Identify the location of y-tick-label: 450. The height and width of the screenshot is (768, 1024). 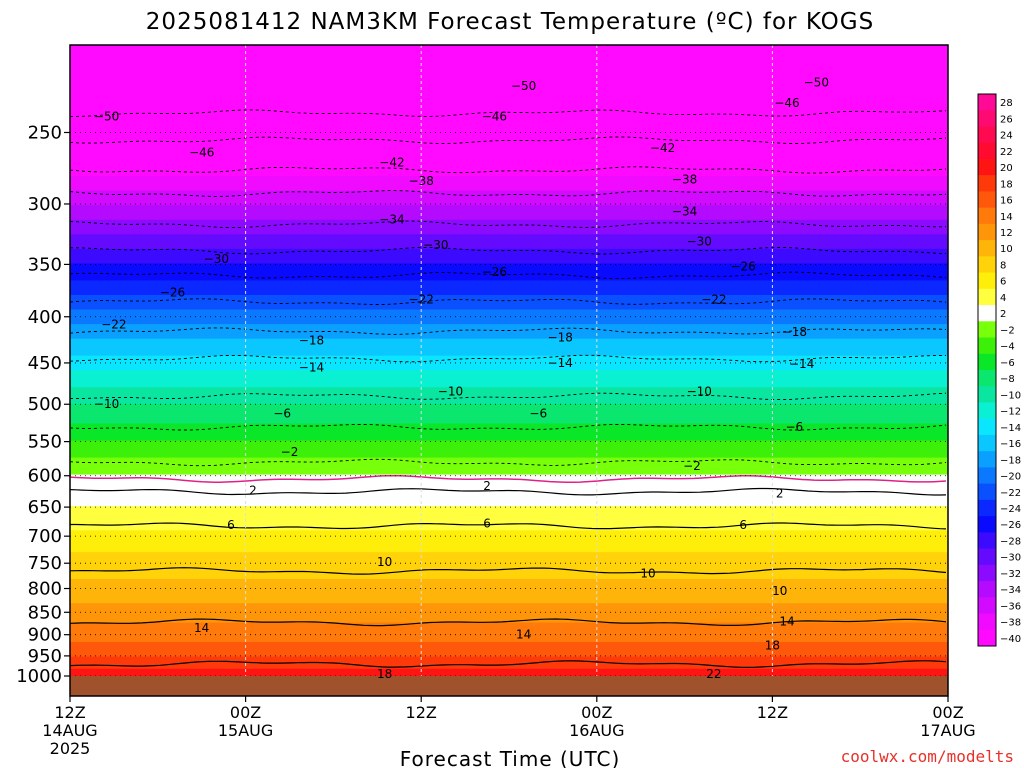
(45, 363).